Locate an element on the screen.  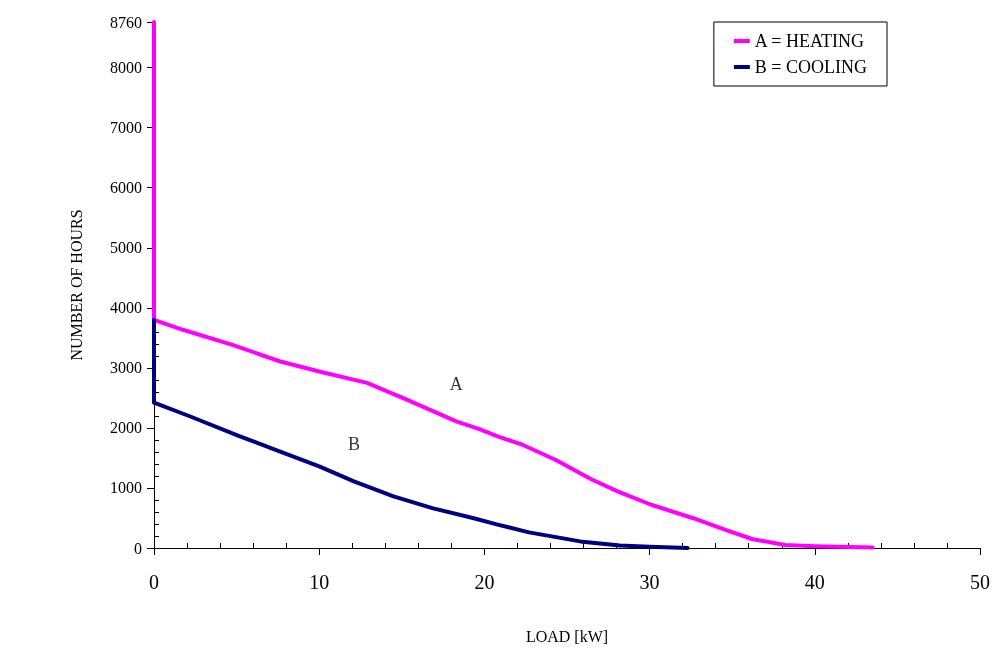
y-tick-label: 3000 is located at coordinates (126, 368).